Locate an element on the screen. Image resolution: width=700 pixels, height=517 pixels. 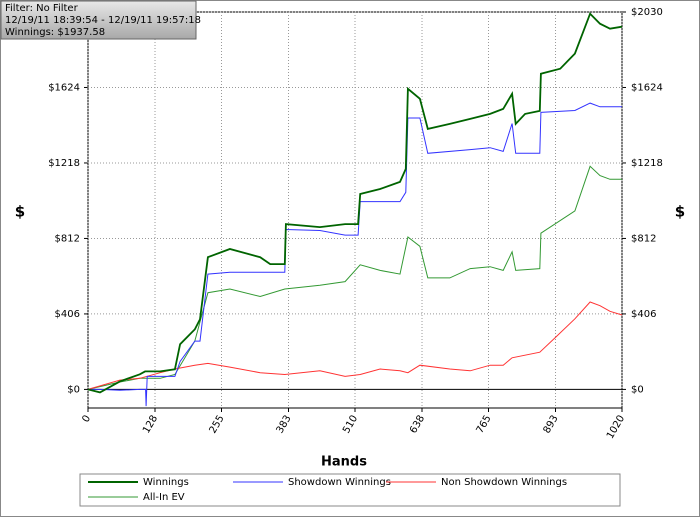
series-line is located at coordinates (355, 345).